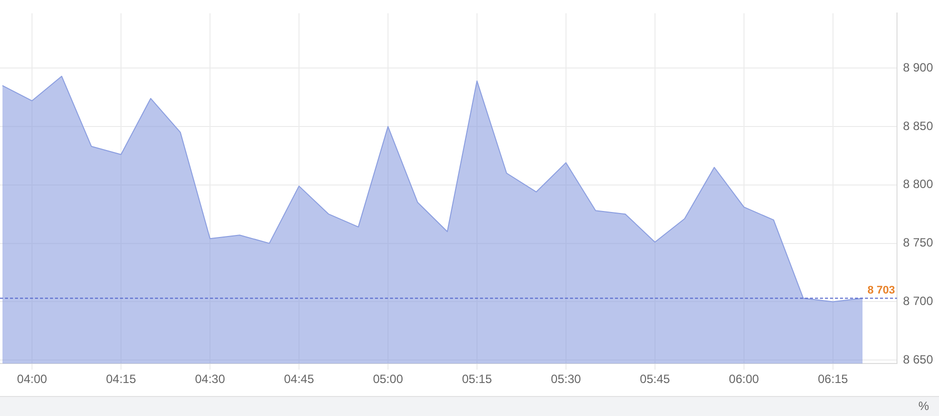 This screenshot has height=416, width=939. Describe the element at coordinates (299, 379) in the screenshot. I see `x-tick-label: 04:45` at that location.